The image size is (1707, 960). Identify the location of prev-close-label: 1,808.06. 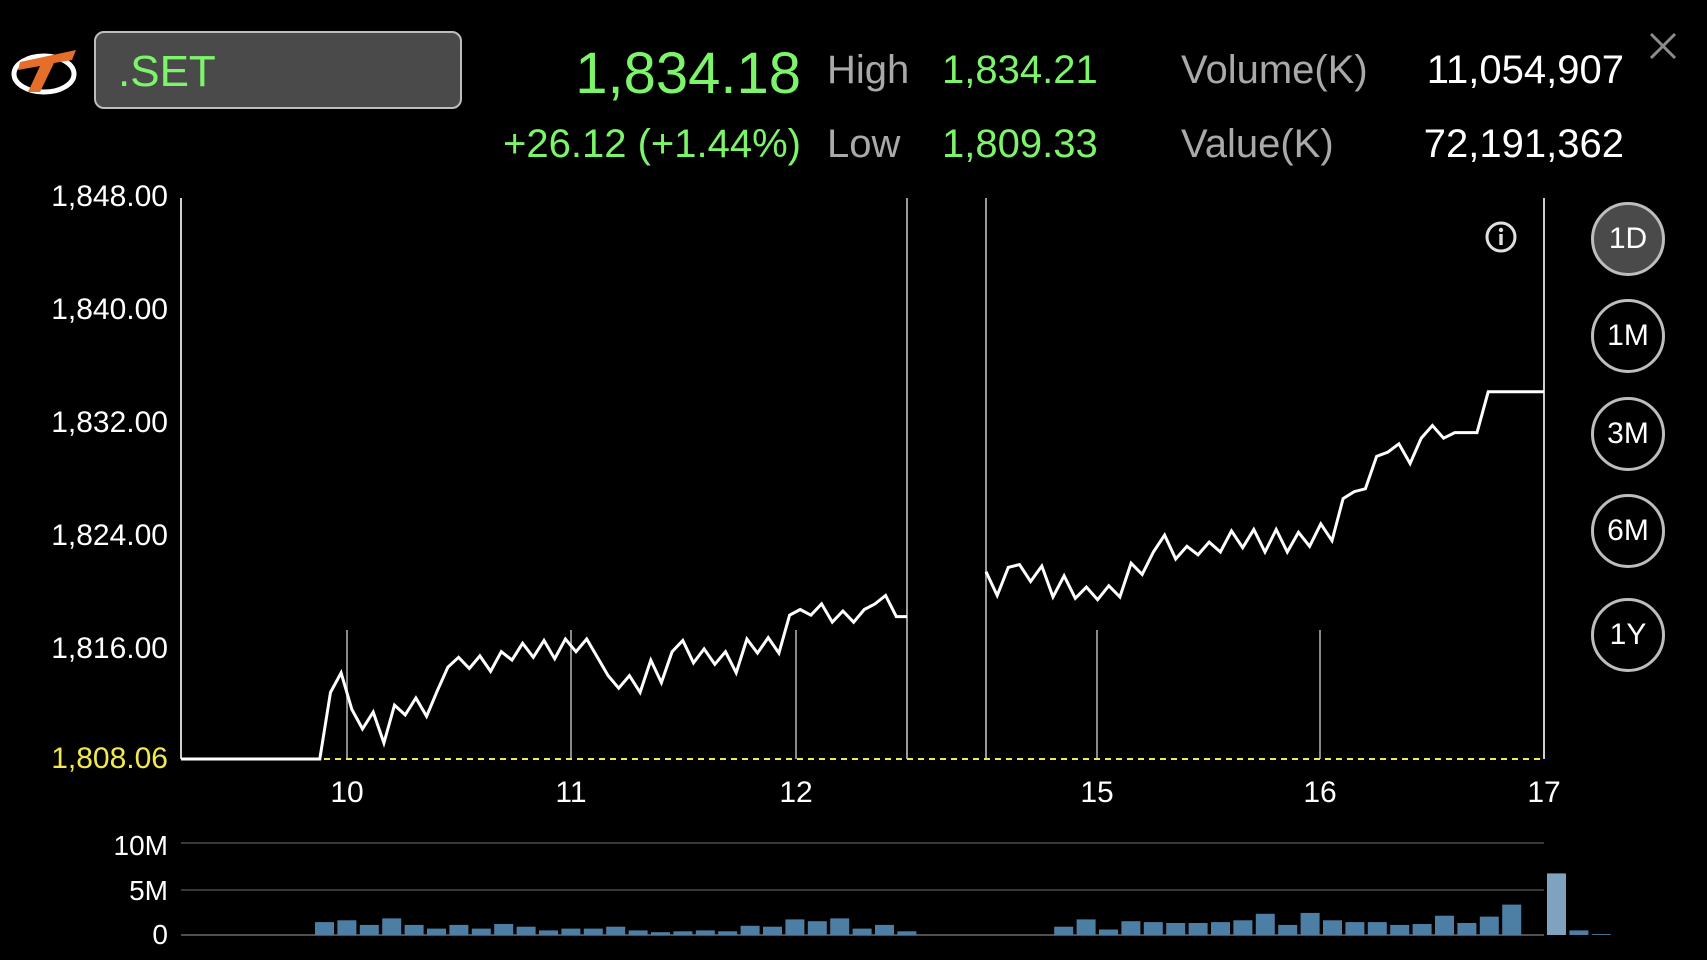
(109, 758).